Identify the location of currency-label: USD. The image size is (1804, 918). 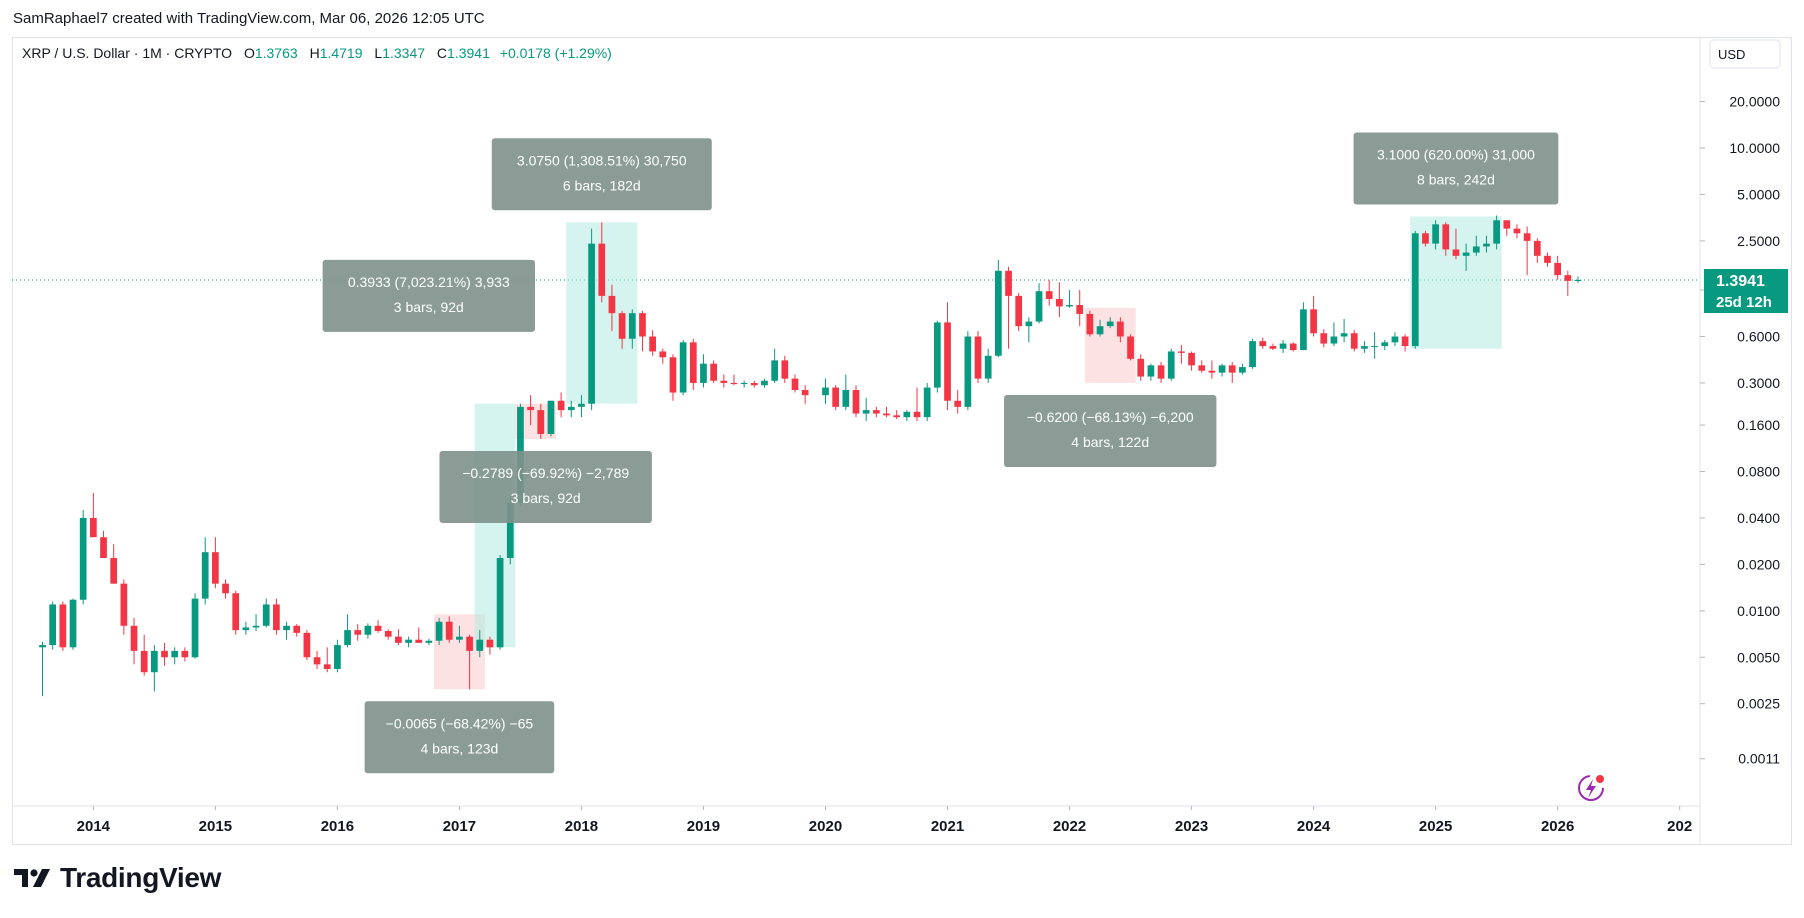
(1731, 54).